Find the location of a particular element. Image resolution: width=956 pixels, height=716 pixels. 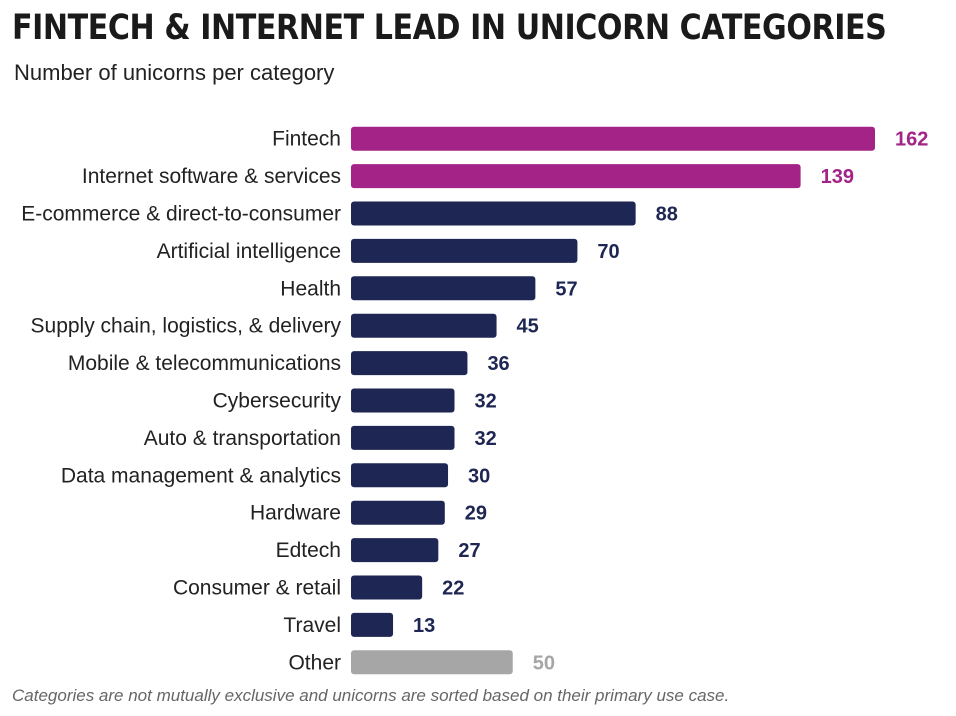

value-label: 70 is located at coordinates (608, 252).